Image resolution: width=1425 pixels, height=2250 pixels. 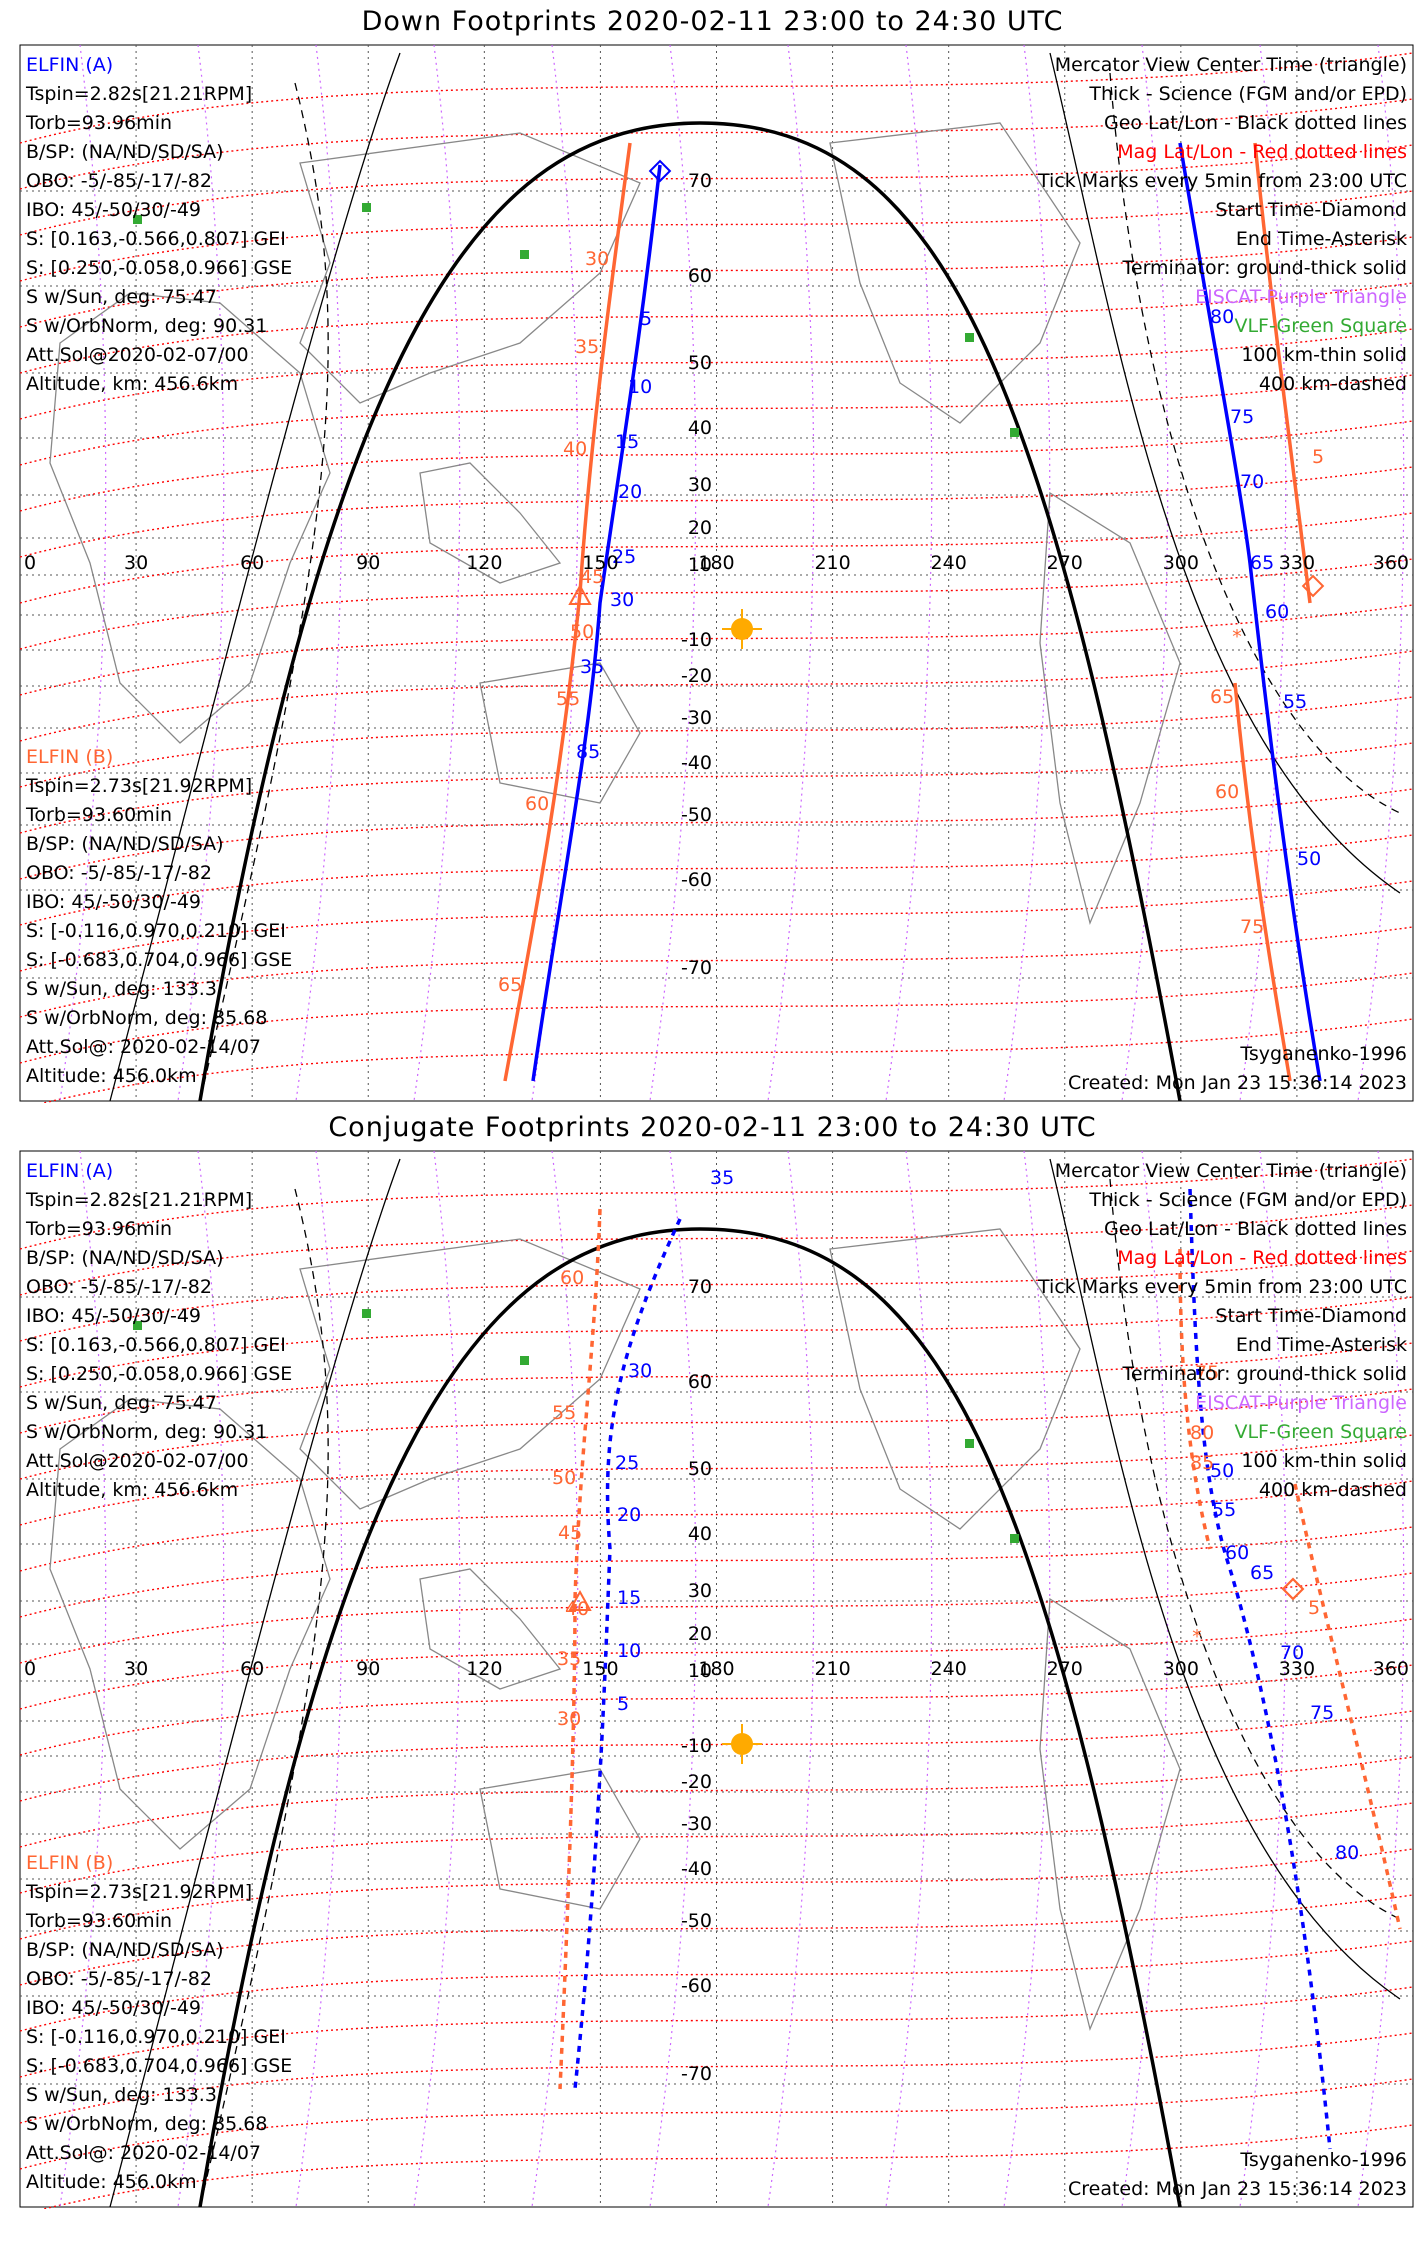 I want to click on legend-entry: 400 km-dashed, so click(x=1333, y=384).